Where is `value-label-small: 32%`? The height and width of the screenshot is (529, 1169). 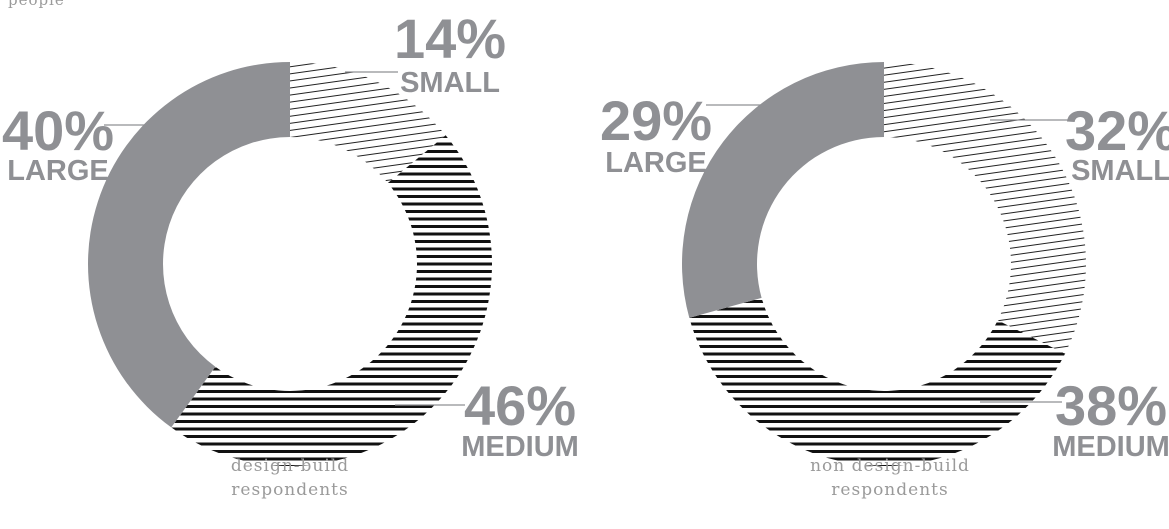 value-label-small: 32% is located at coordinates (1117, 130).